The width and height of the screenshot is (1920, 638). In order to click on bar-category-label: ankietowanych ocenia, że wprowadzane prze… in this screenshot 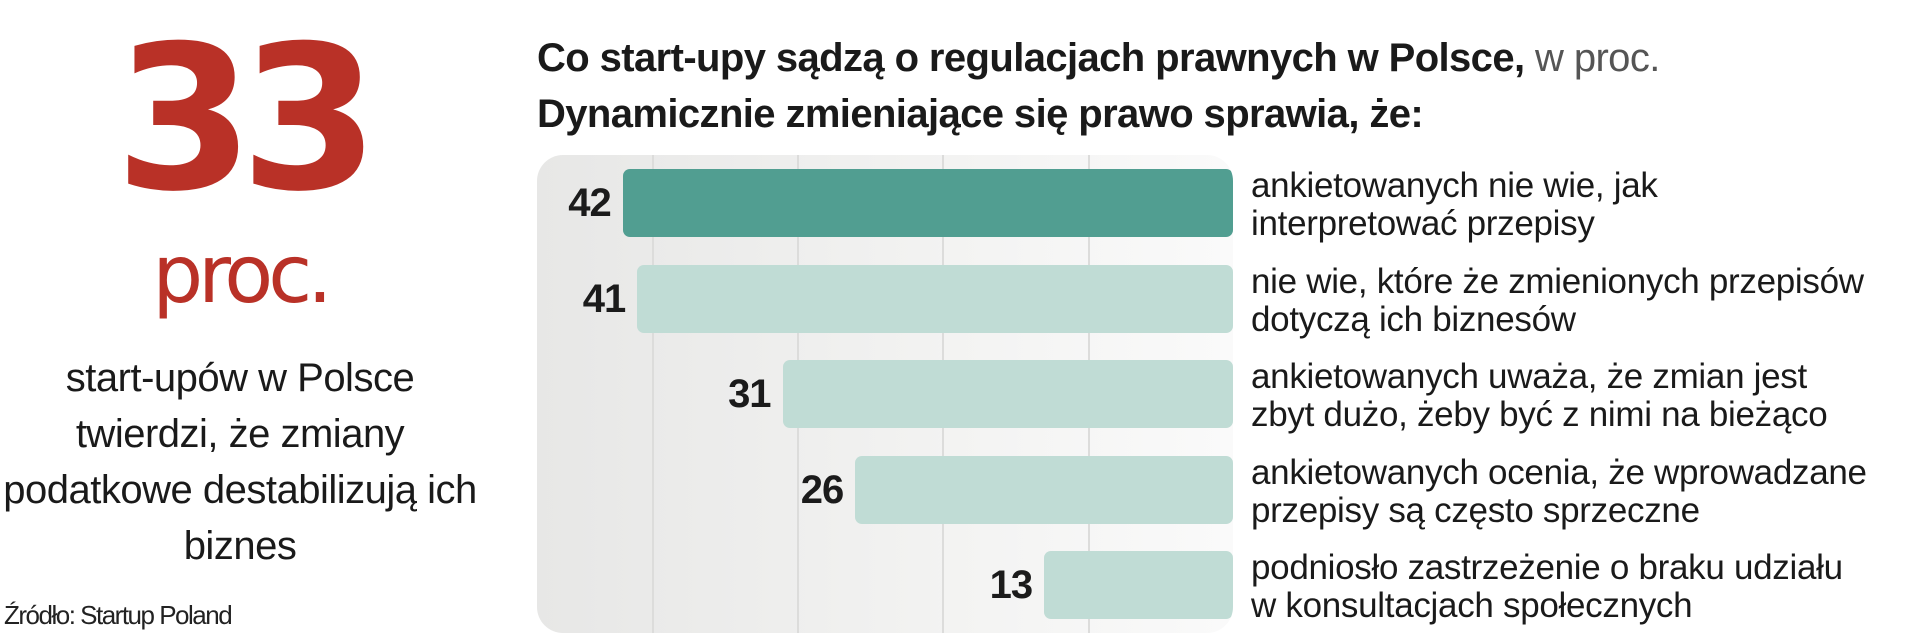, I will do `click(1583, 492)`.